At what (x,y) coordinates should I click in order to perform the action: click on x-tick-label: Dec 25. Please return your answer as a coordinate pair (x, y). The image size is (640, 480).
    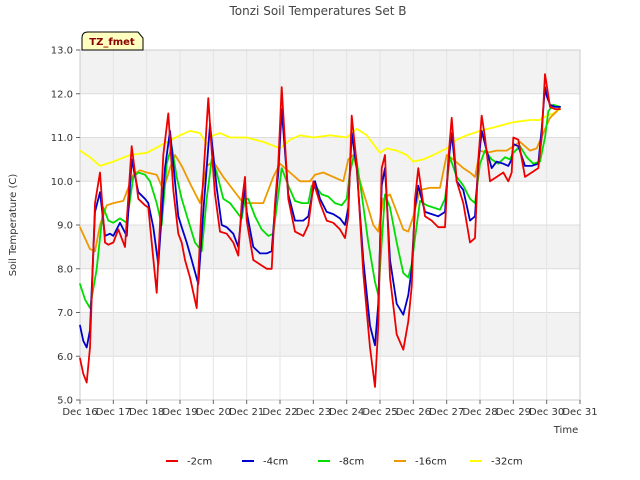
    Looking at the image, I should click on (379, 412).